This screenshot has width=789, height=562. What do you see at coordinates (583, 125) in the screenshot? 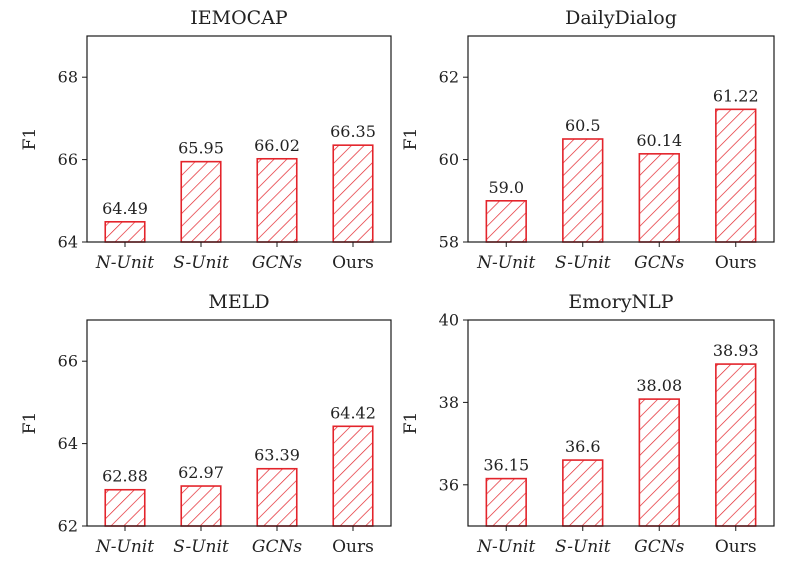
I see `data-label: 60.5` at bounding box center [583, 125].